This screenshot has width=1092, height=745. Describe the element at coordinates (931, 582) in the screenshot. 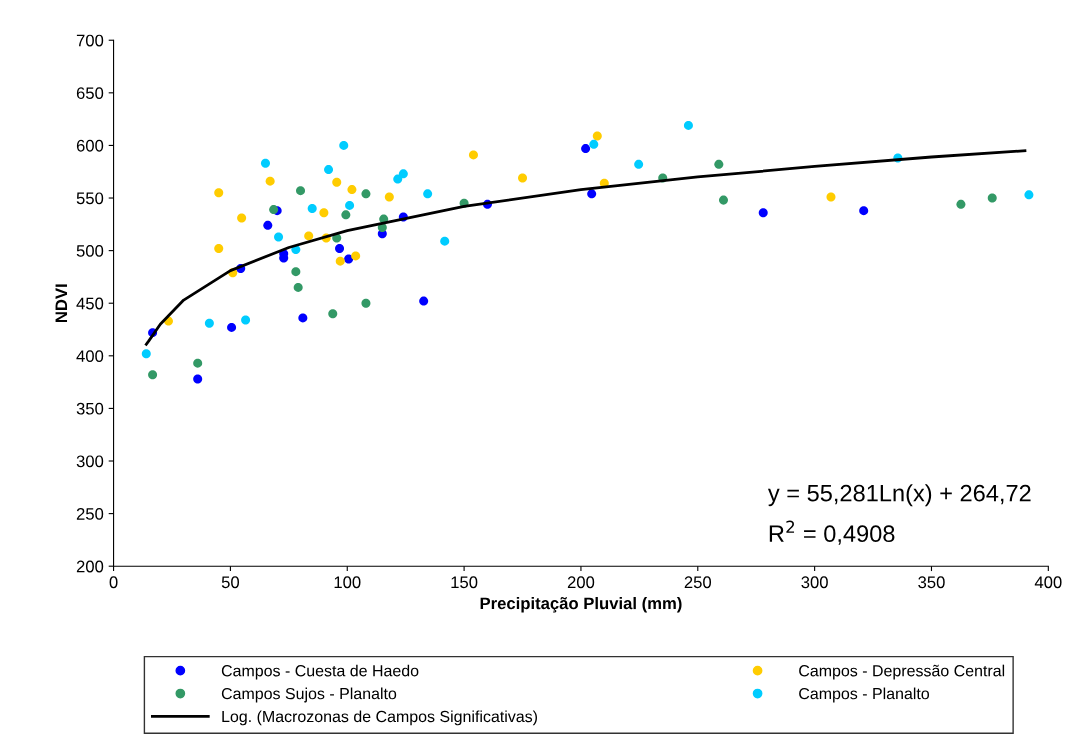

I see `x-tick-label: 350` at that location.